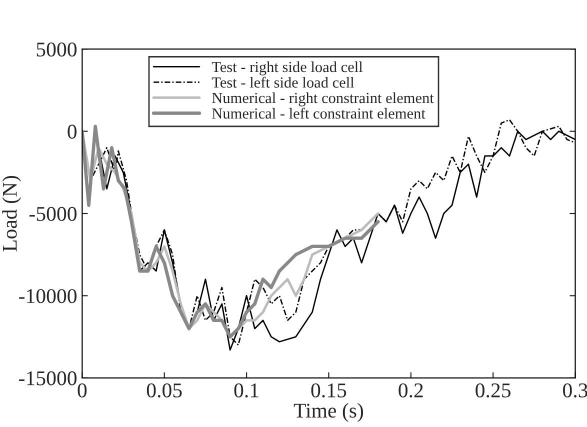 The width and height of the screenshot is (587, 427). What do you see at coordinates (319, 113) in the screenshot?
I see `legend-label: Numerical - left constraint element` at bounding box center [319, 113].